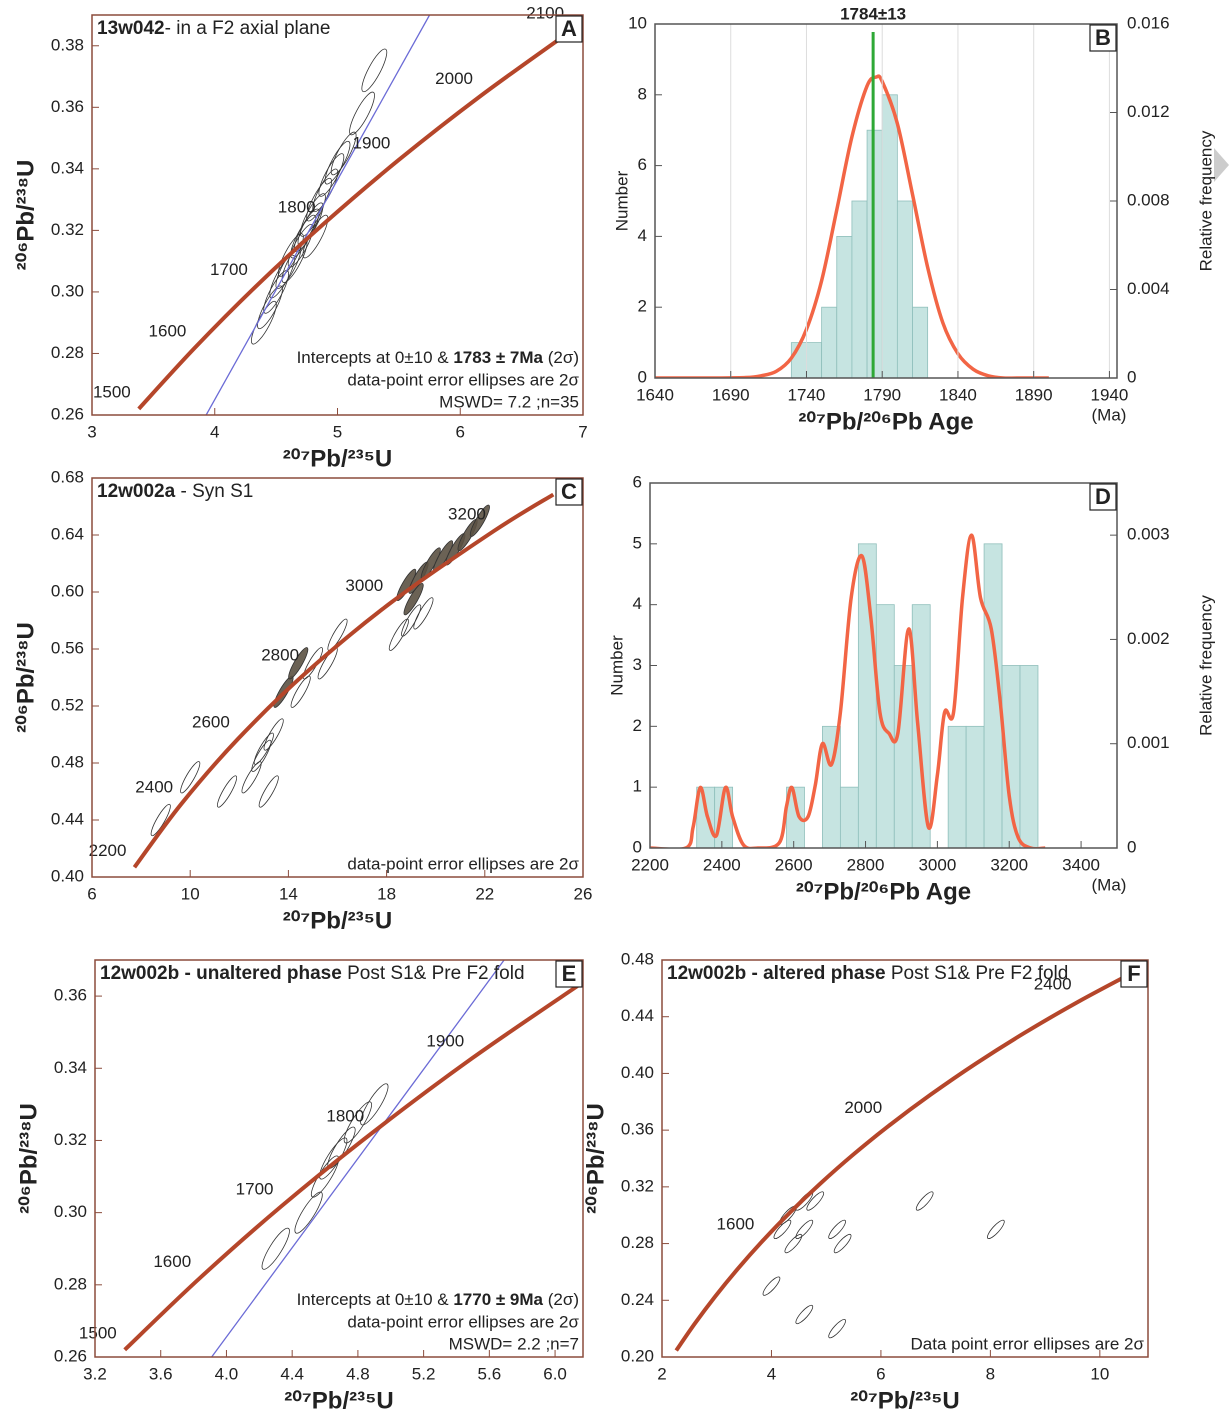 Image resolution: width=1229 pixels, height=1421 pixels. What do you see at coordinates (498, 357) in the screenshot?
I see `text-part: 1783 ± 7Ma` at bounding box center [498, 357].